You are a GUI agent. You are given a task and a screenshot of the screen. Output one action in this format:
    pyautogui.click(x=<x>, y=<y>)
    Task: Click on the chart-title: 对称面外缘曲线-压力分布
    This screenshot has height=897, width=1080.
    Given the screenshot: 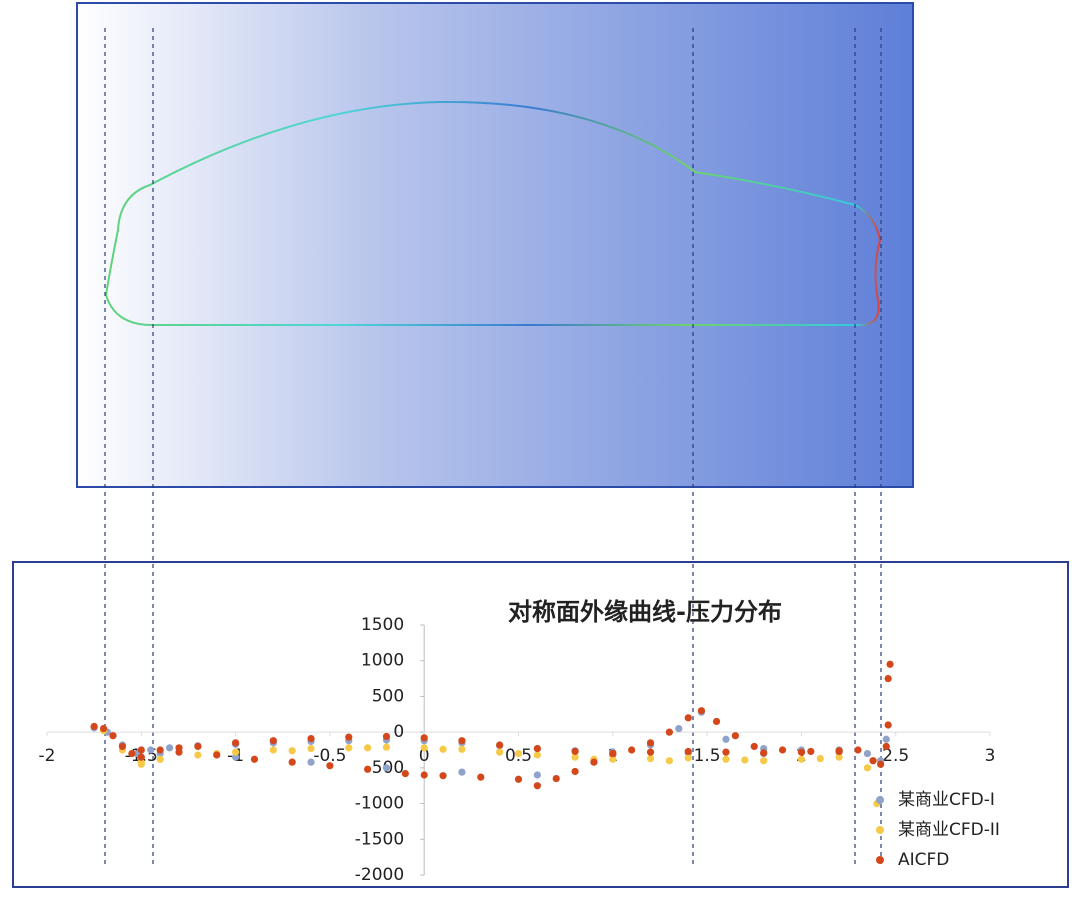 What is the action you would take?
    pyautogui.click(x=645, y=612)
    